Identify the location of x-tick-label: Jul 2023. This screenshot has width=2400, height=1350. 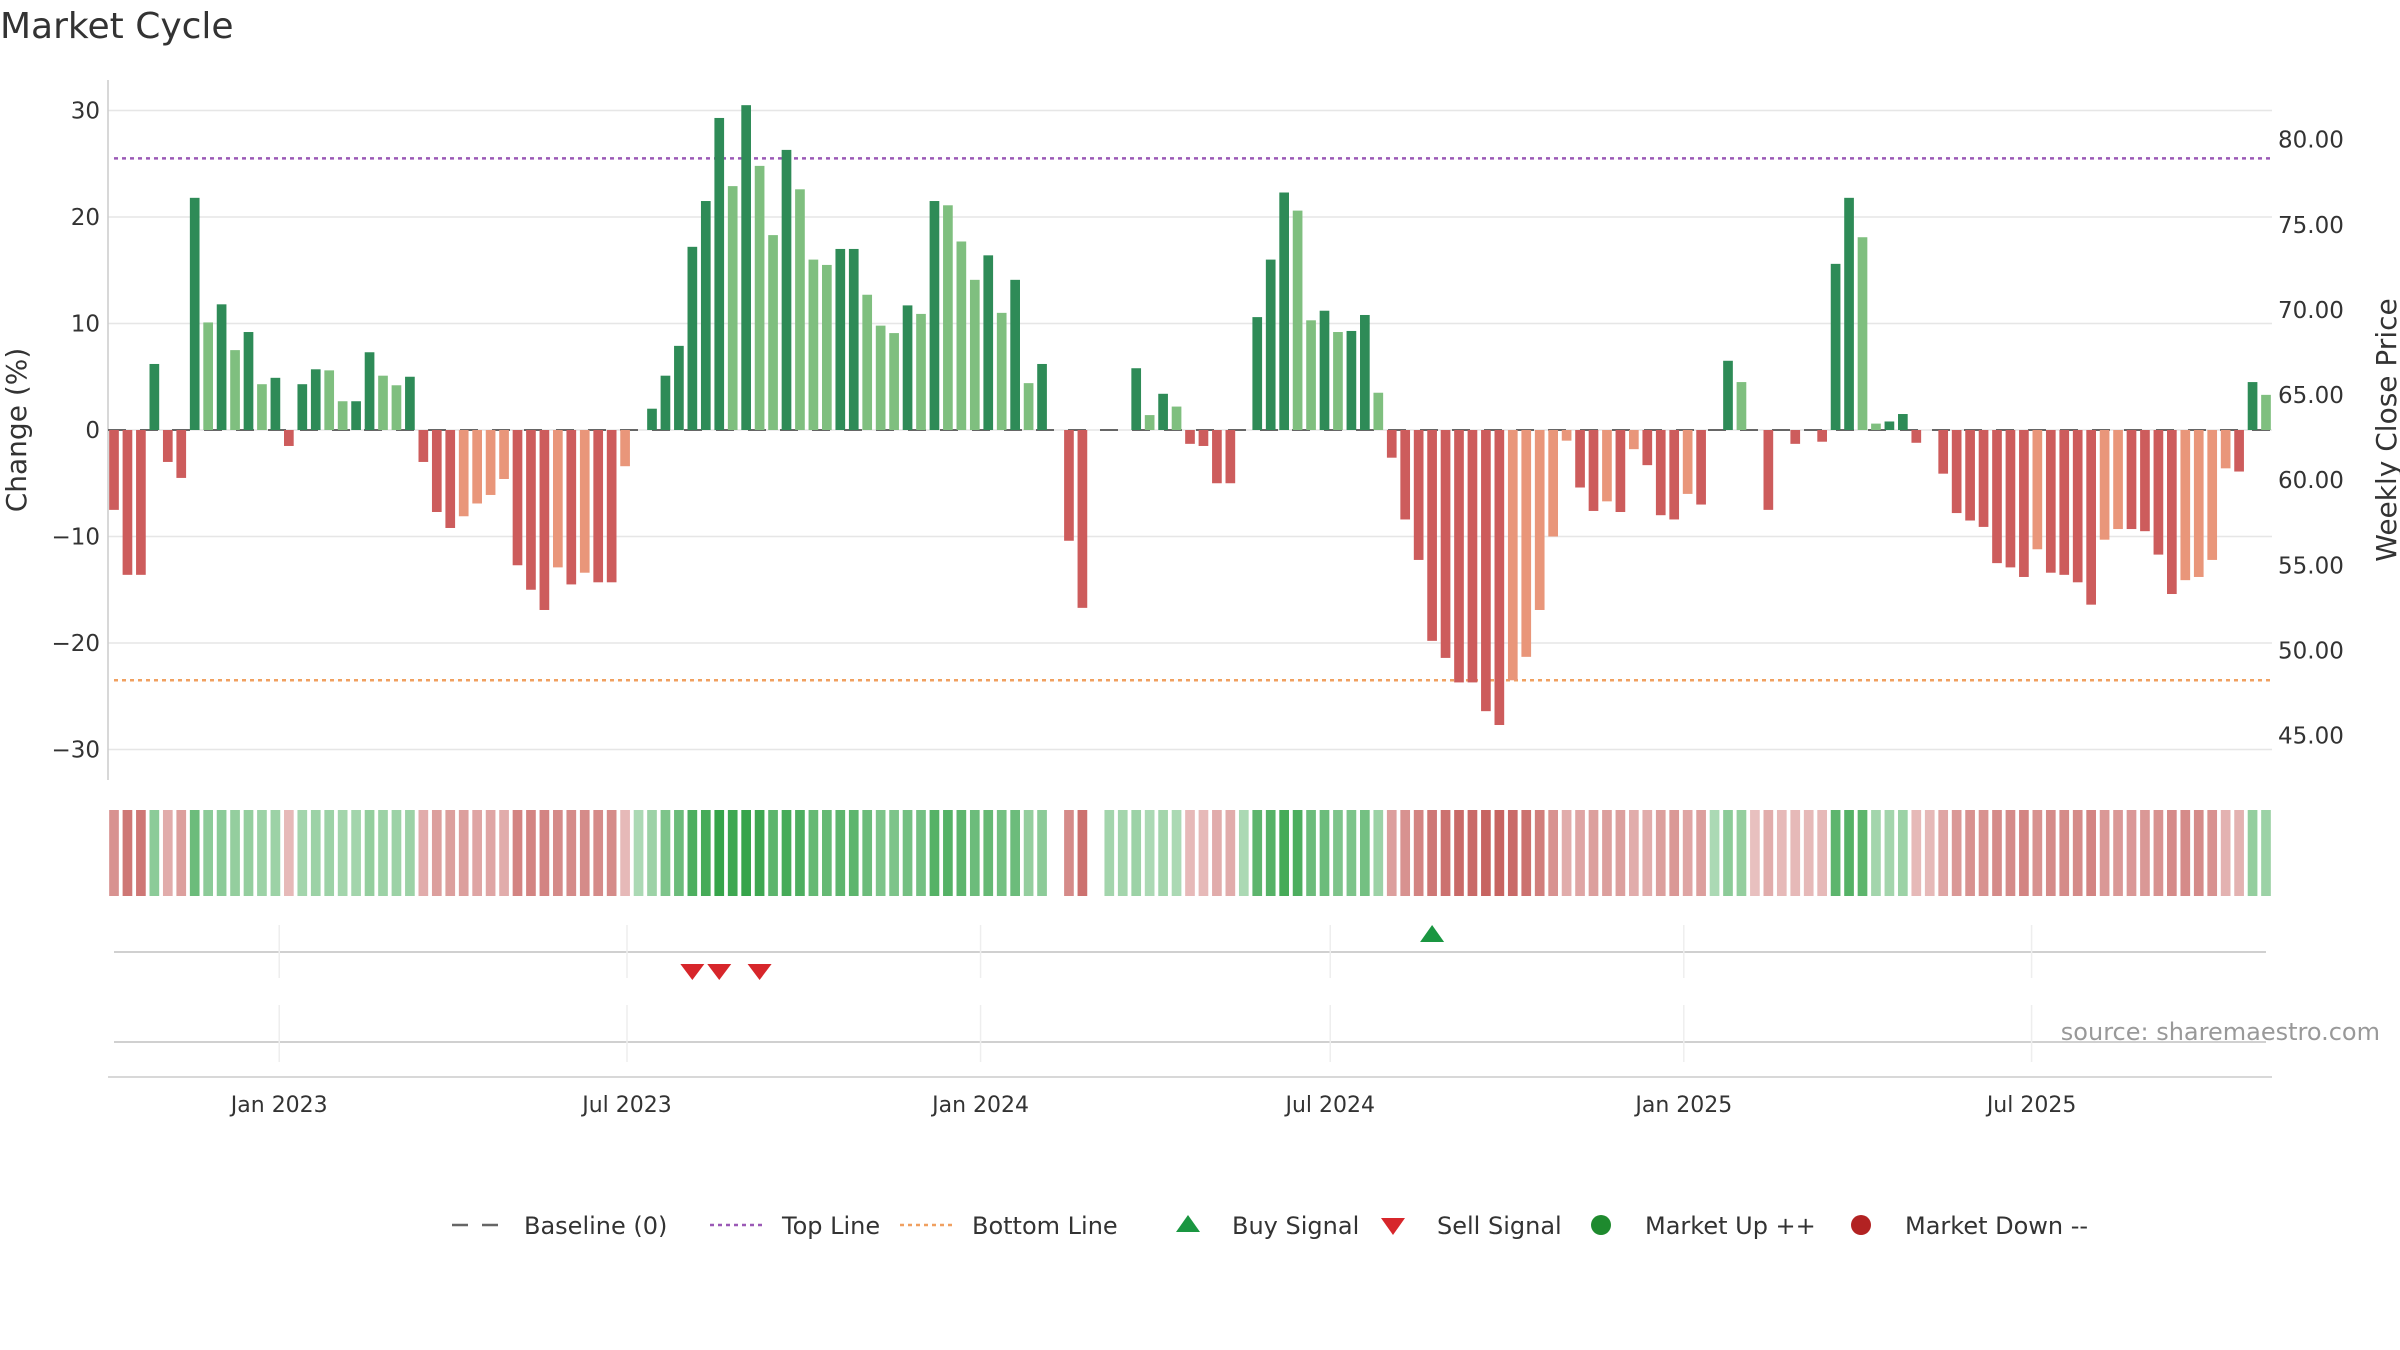
(626, 1105).